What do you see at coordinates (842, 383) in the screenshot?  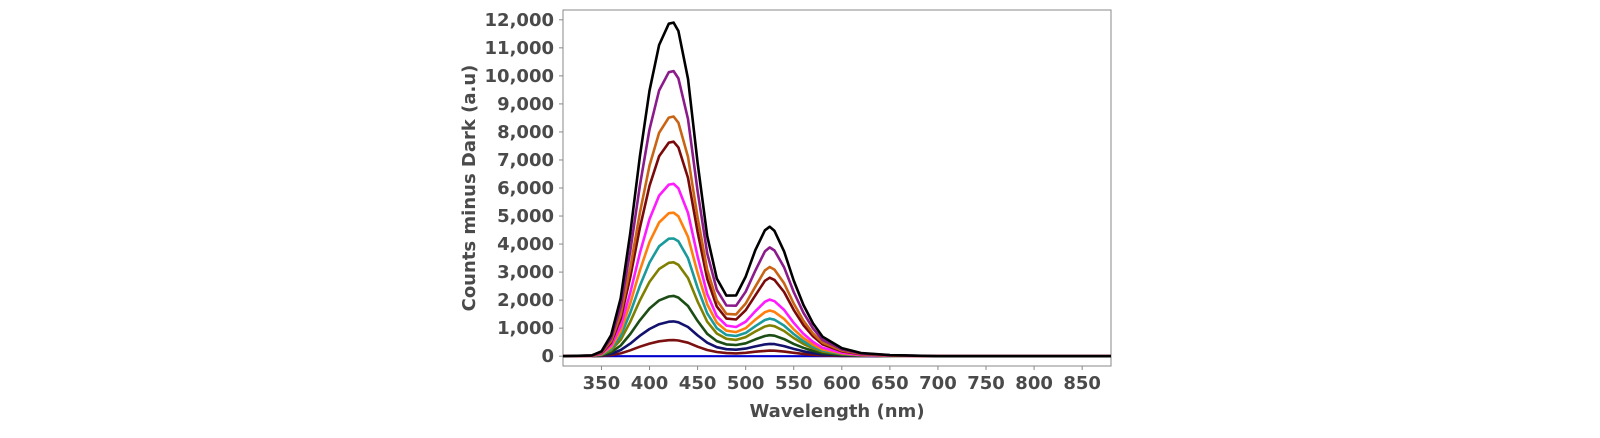 I see `x-tick-label: 600` at bounding box center [842, 383].